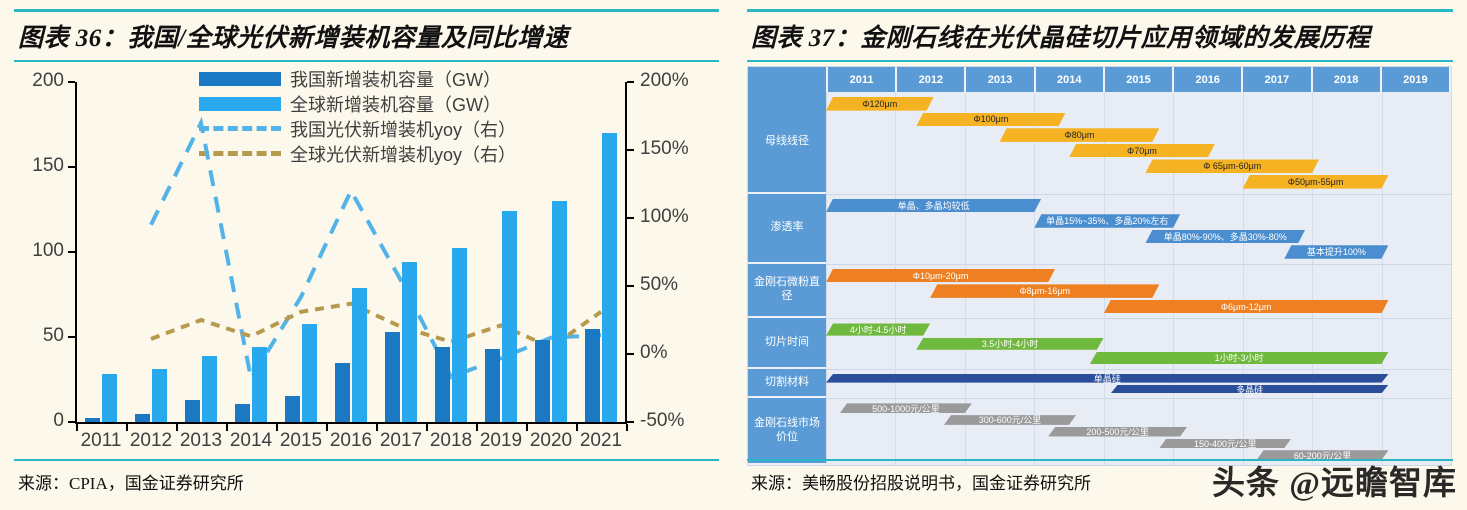 This screenshot has width=1467, height=510. I want to click on timeline-bar: 1小时-3小时, so click(1239, 358).